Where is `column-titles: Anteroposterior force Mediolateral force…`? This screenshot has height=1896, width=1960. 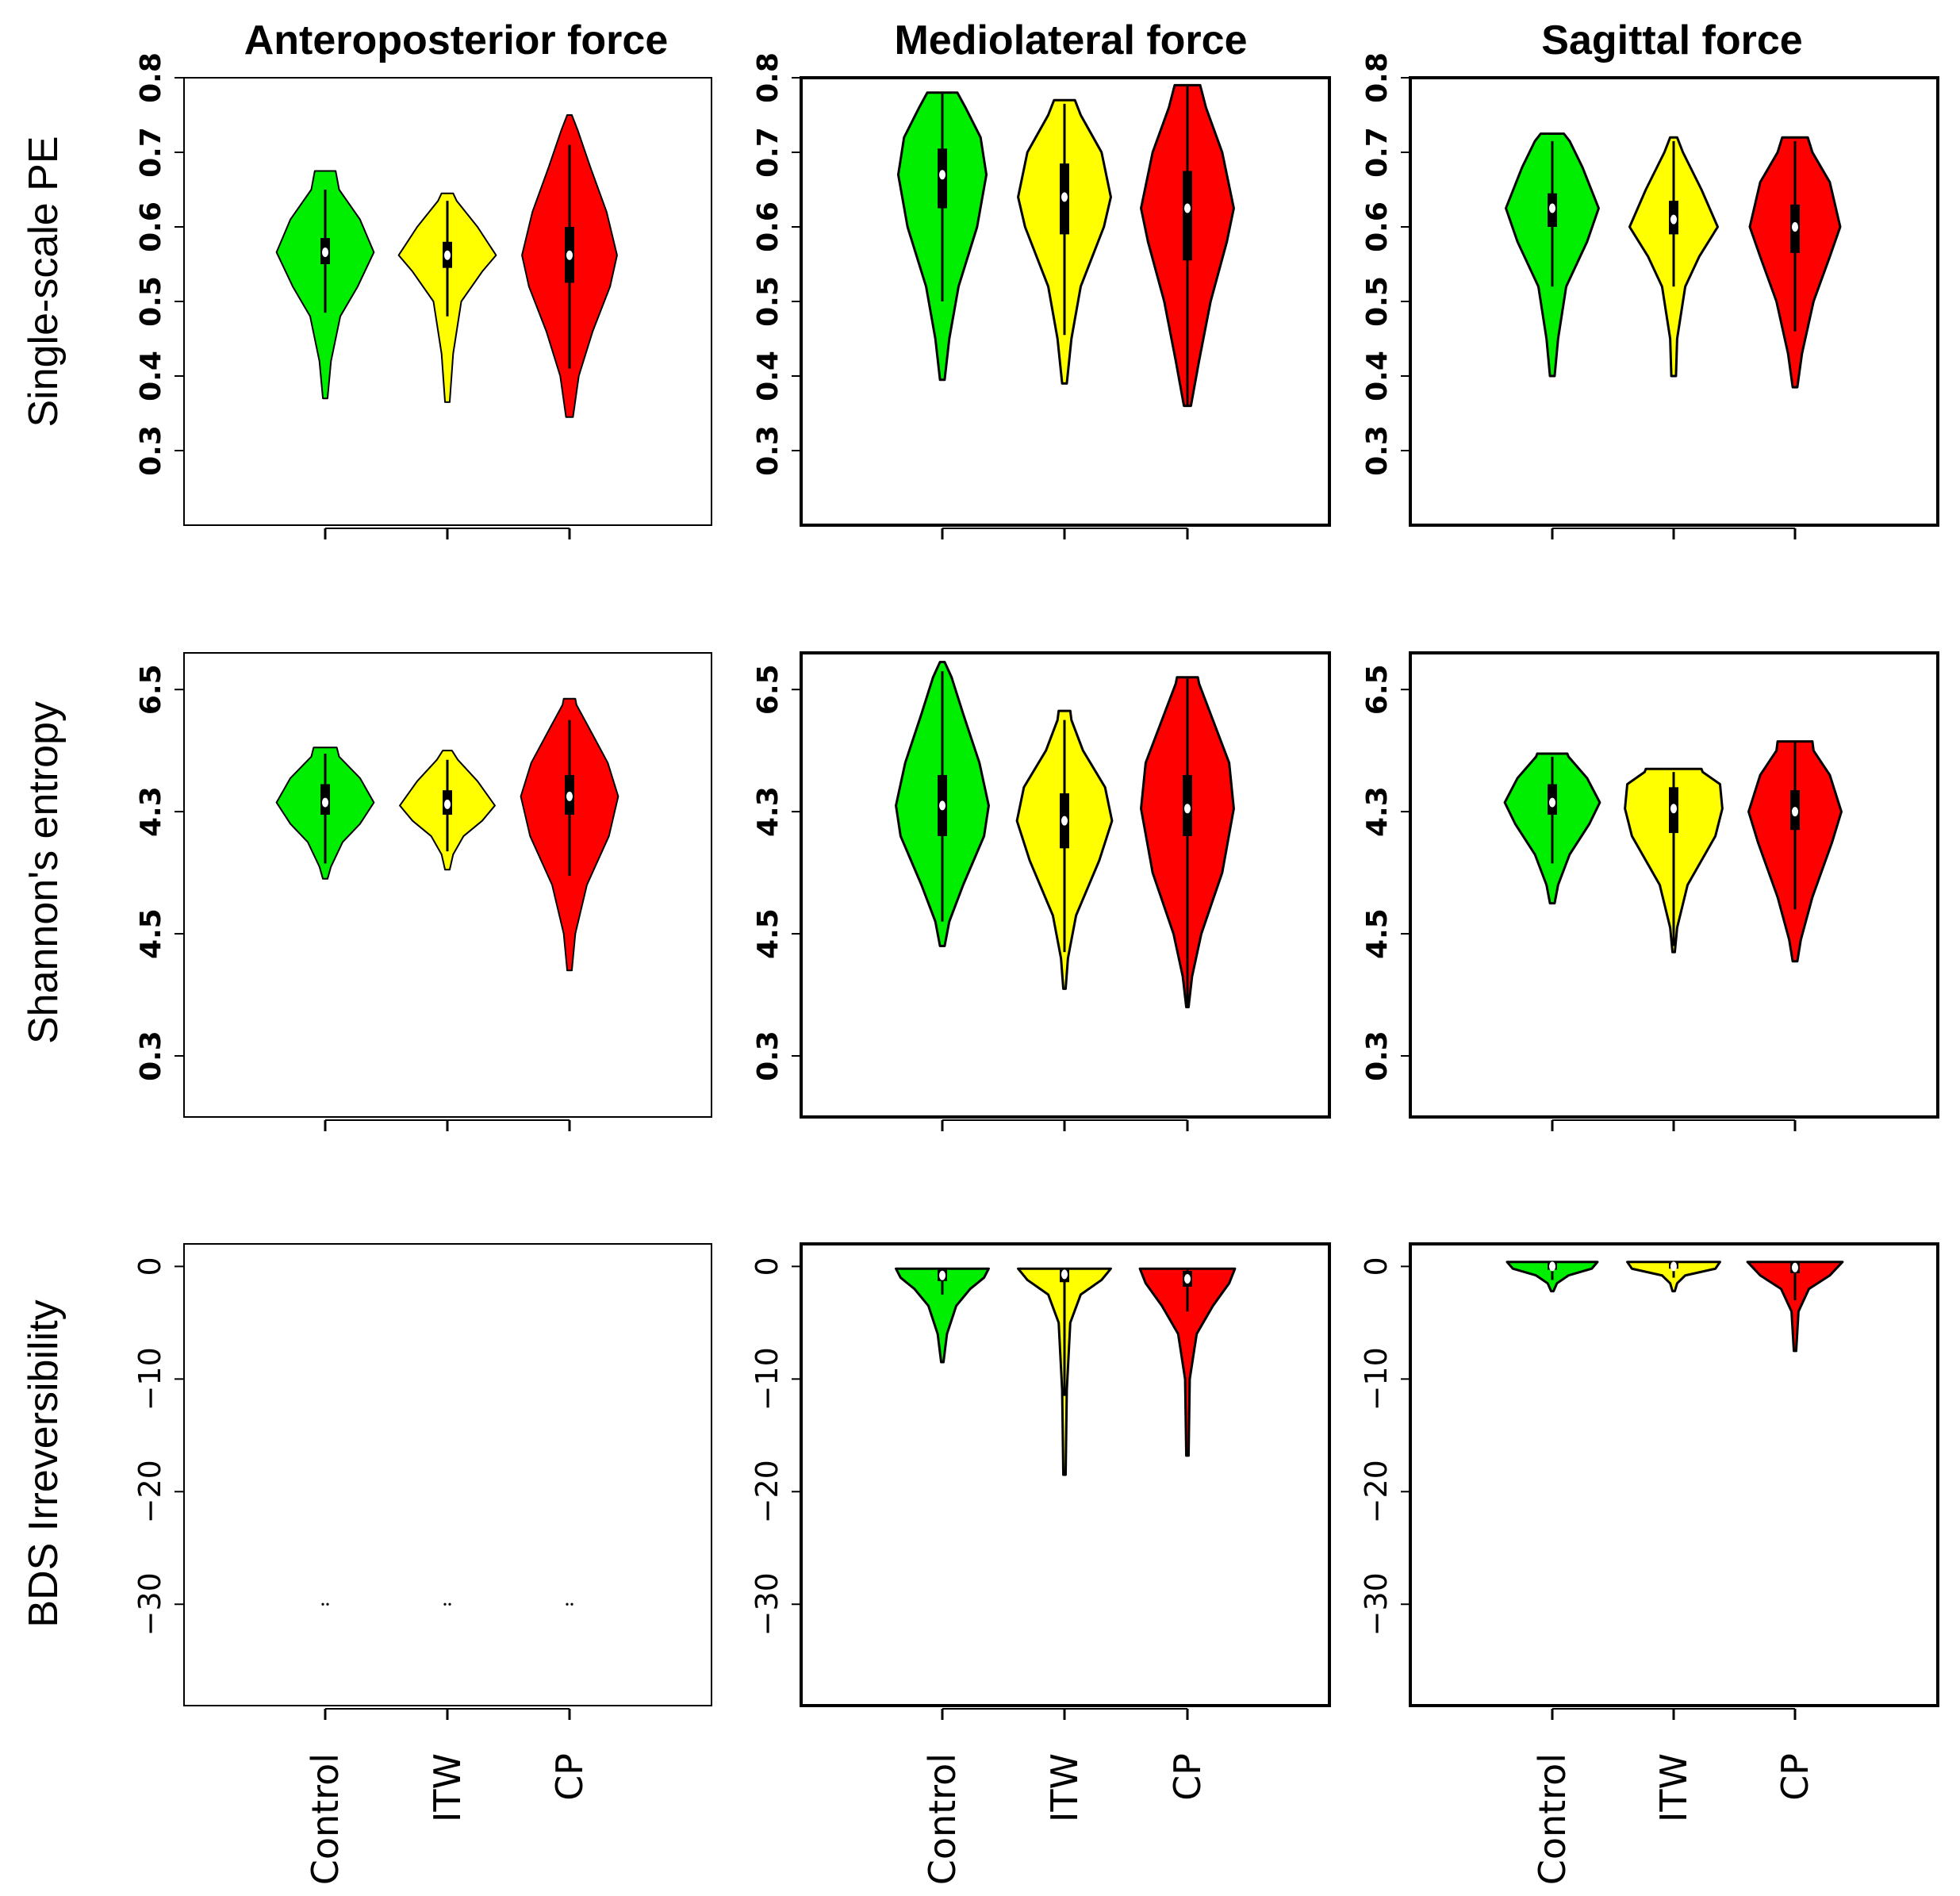
column-titles: Anteroposterior force Mediolateral force… is located at coordinates (1023, 40).